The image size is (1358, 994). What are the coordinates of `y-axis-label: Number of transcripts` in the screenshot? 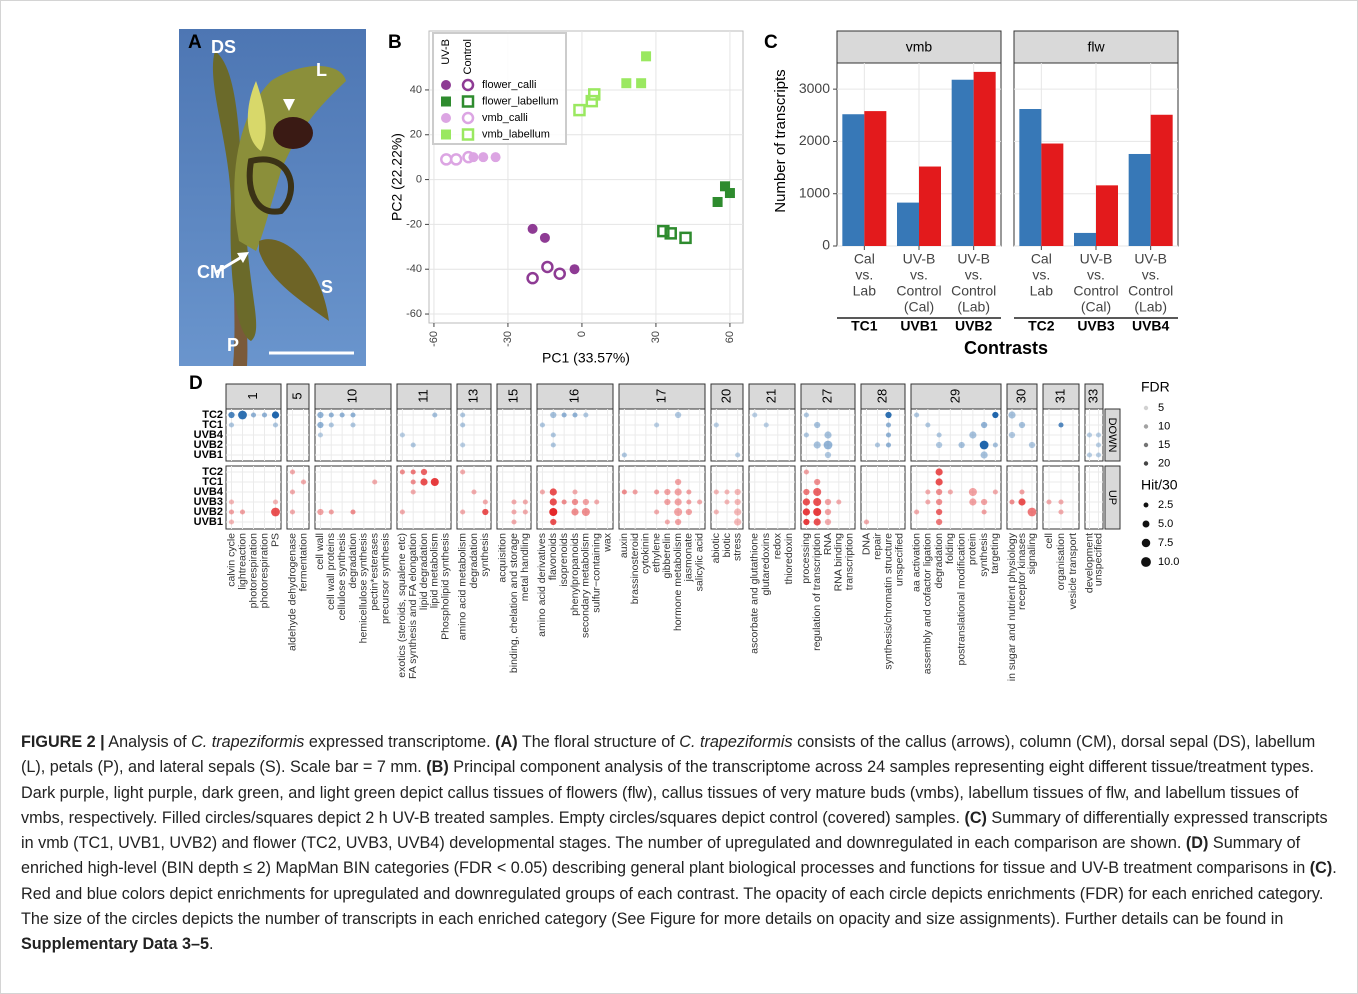 It's located at (780, 140).